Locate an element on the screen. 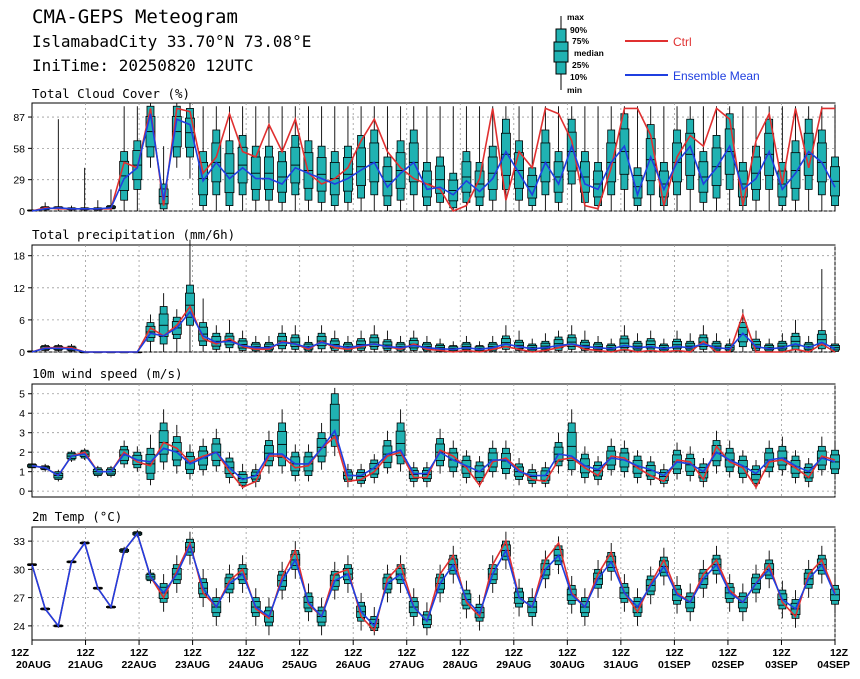 Image resolution: width=860 pixels, height=679 pixels. legend-p10: 10% is located at coordinates (578, 77).